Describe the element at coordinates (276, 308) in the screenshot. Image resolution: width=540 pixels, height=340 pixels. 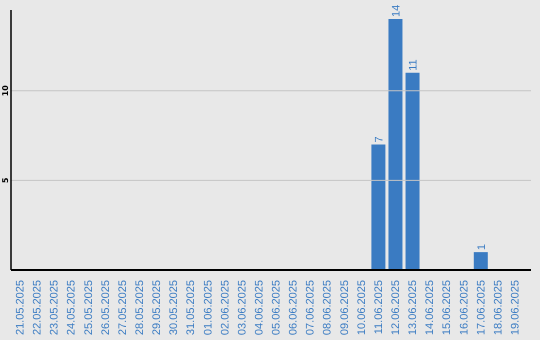
I see `x-tick-label: 05.06.2025` at that location.